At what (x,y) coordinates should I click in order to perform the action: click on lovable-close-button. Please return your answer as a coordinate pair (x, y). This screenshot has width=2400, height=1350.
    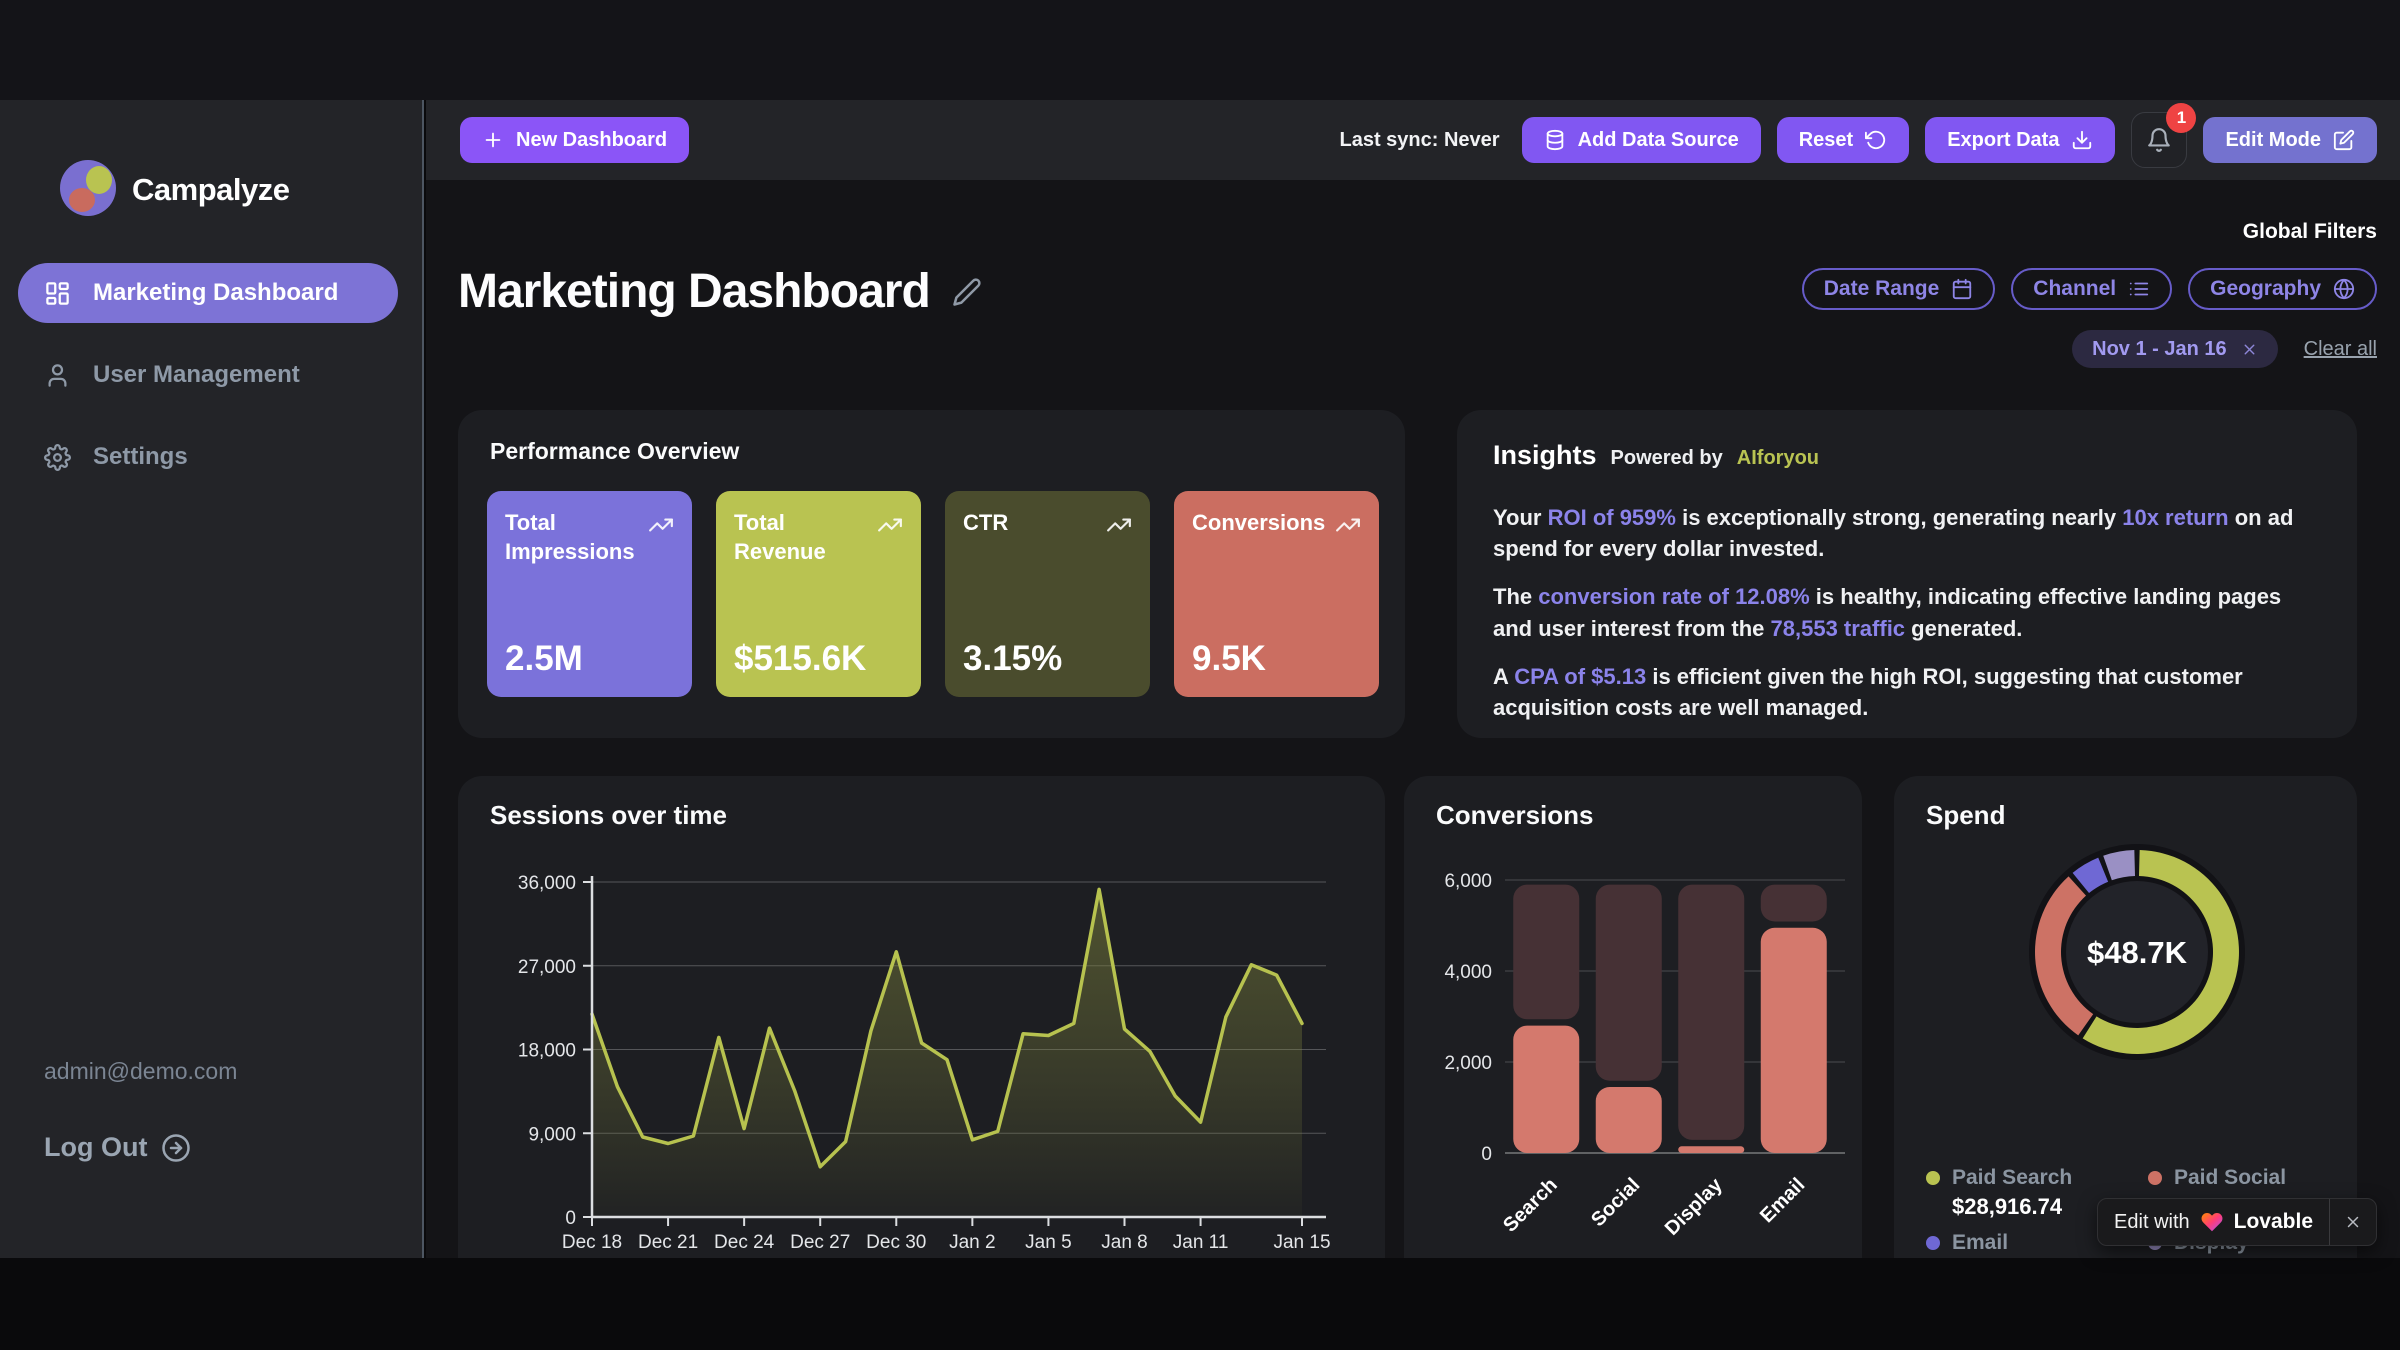
    Looking at the image, I should click on (2353, 1222).